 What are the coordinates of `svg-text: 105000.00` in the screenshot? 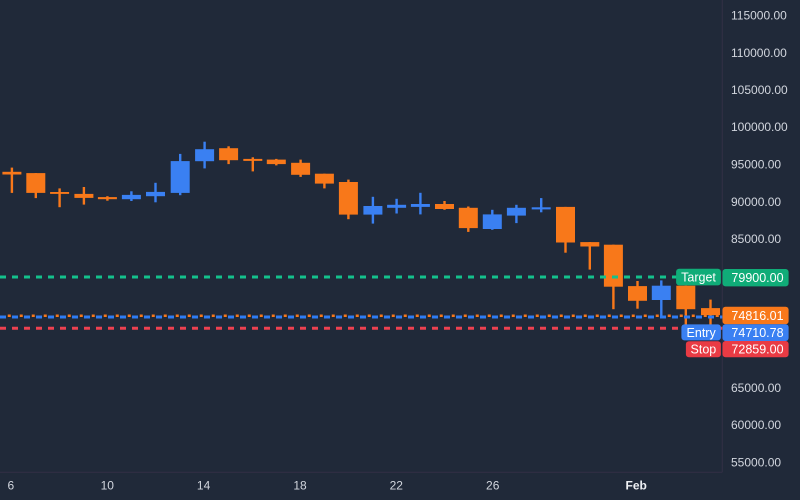 It's located at (759, 90).